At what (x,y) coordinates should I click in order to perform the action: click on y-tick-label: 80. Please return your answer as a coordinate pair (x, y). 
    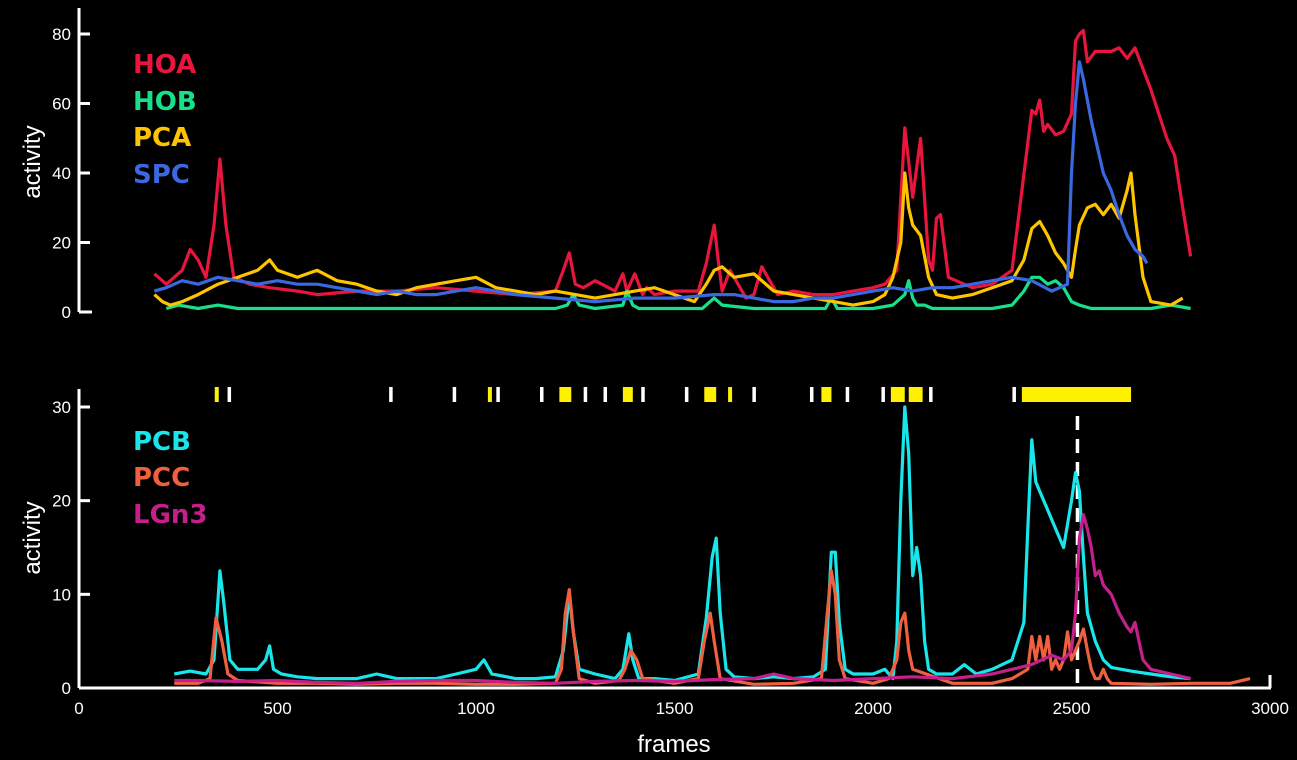
    Looking at the image, I should click on (61, 34).